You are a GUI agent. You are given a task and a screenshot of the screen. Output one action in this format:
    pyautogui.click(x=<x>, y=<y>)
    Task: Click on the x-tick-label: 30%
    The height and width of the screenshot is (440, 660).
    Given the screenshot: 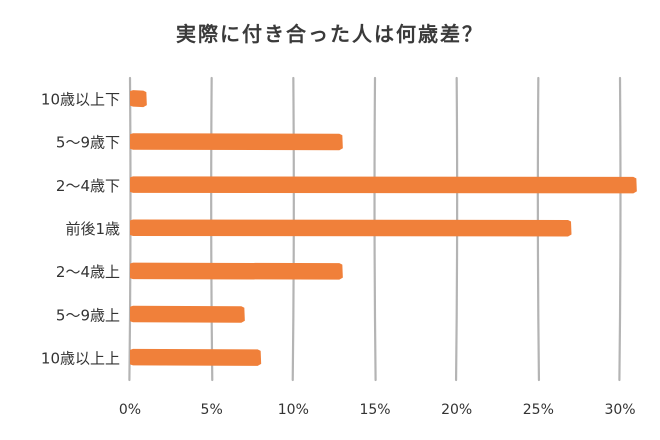 What is the action you would take?
    pyautogui.click(x=619, y=410)
    